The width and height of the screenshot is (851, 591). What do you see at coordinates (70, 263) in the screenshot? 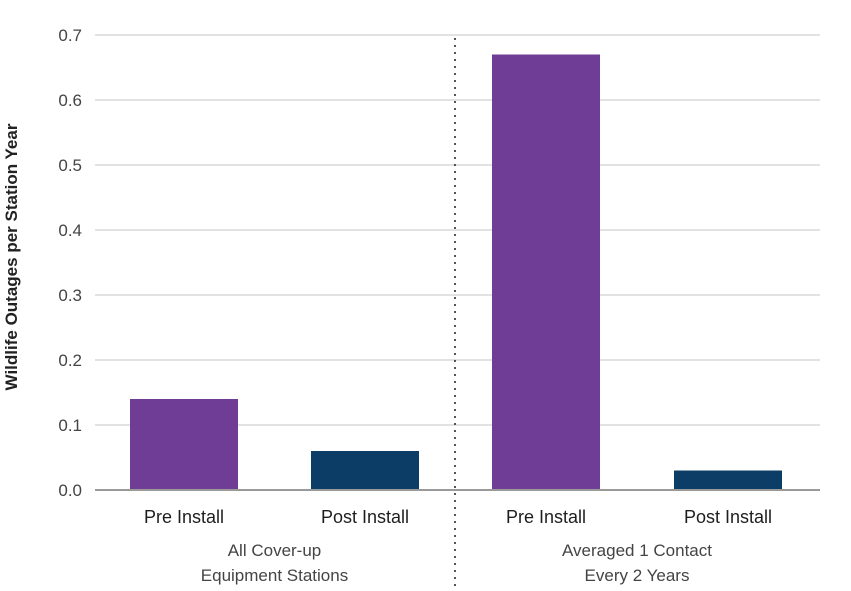
I see `y-tick-labels: 0.0 0.1 0.2 0.3 0.4 0.5 0.6 0.7` at bounding box center [70, 263].